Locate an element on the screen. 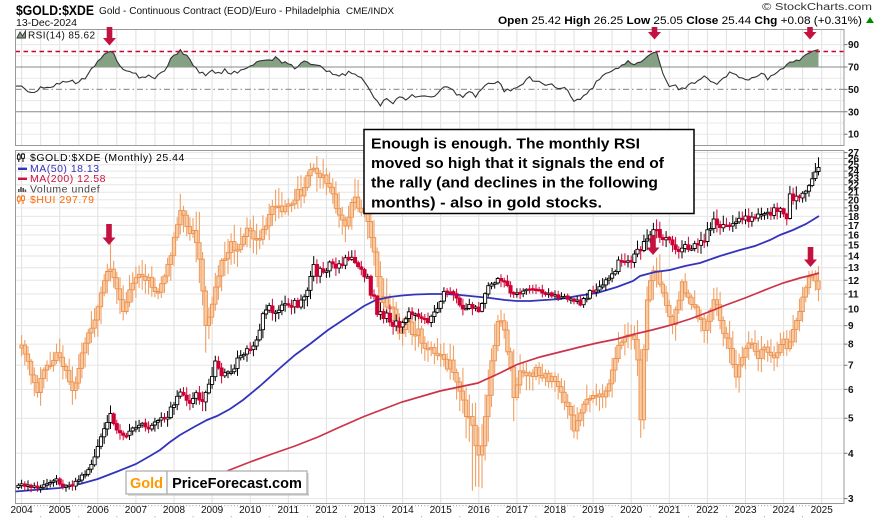 The width and height of the screenshot is (875, 519). svg-text: $GOLD:$XDE (Monthly) 25.44 is located at coordinates (107, 158).